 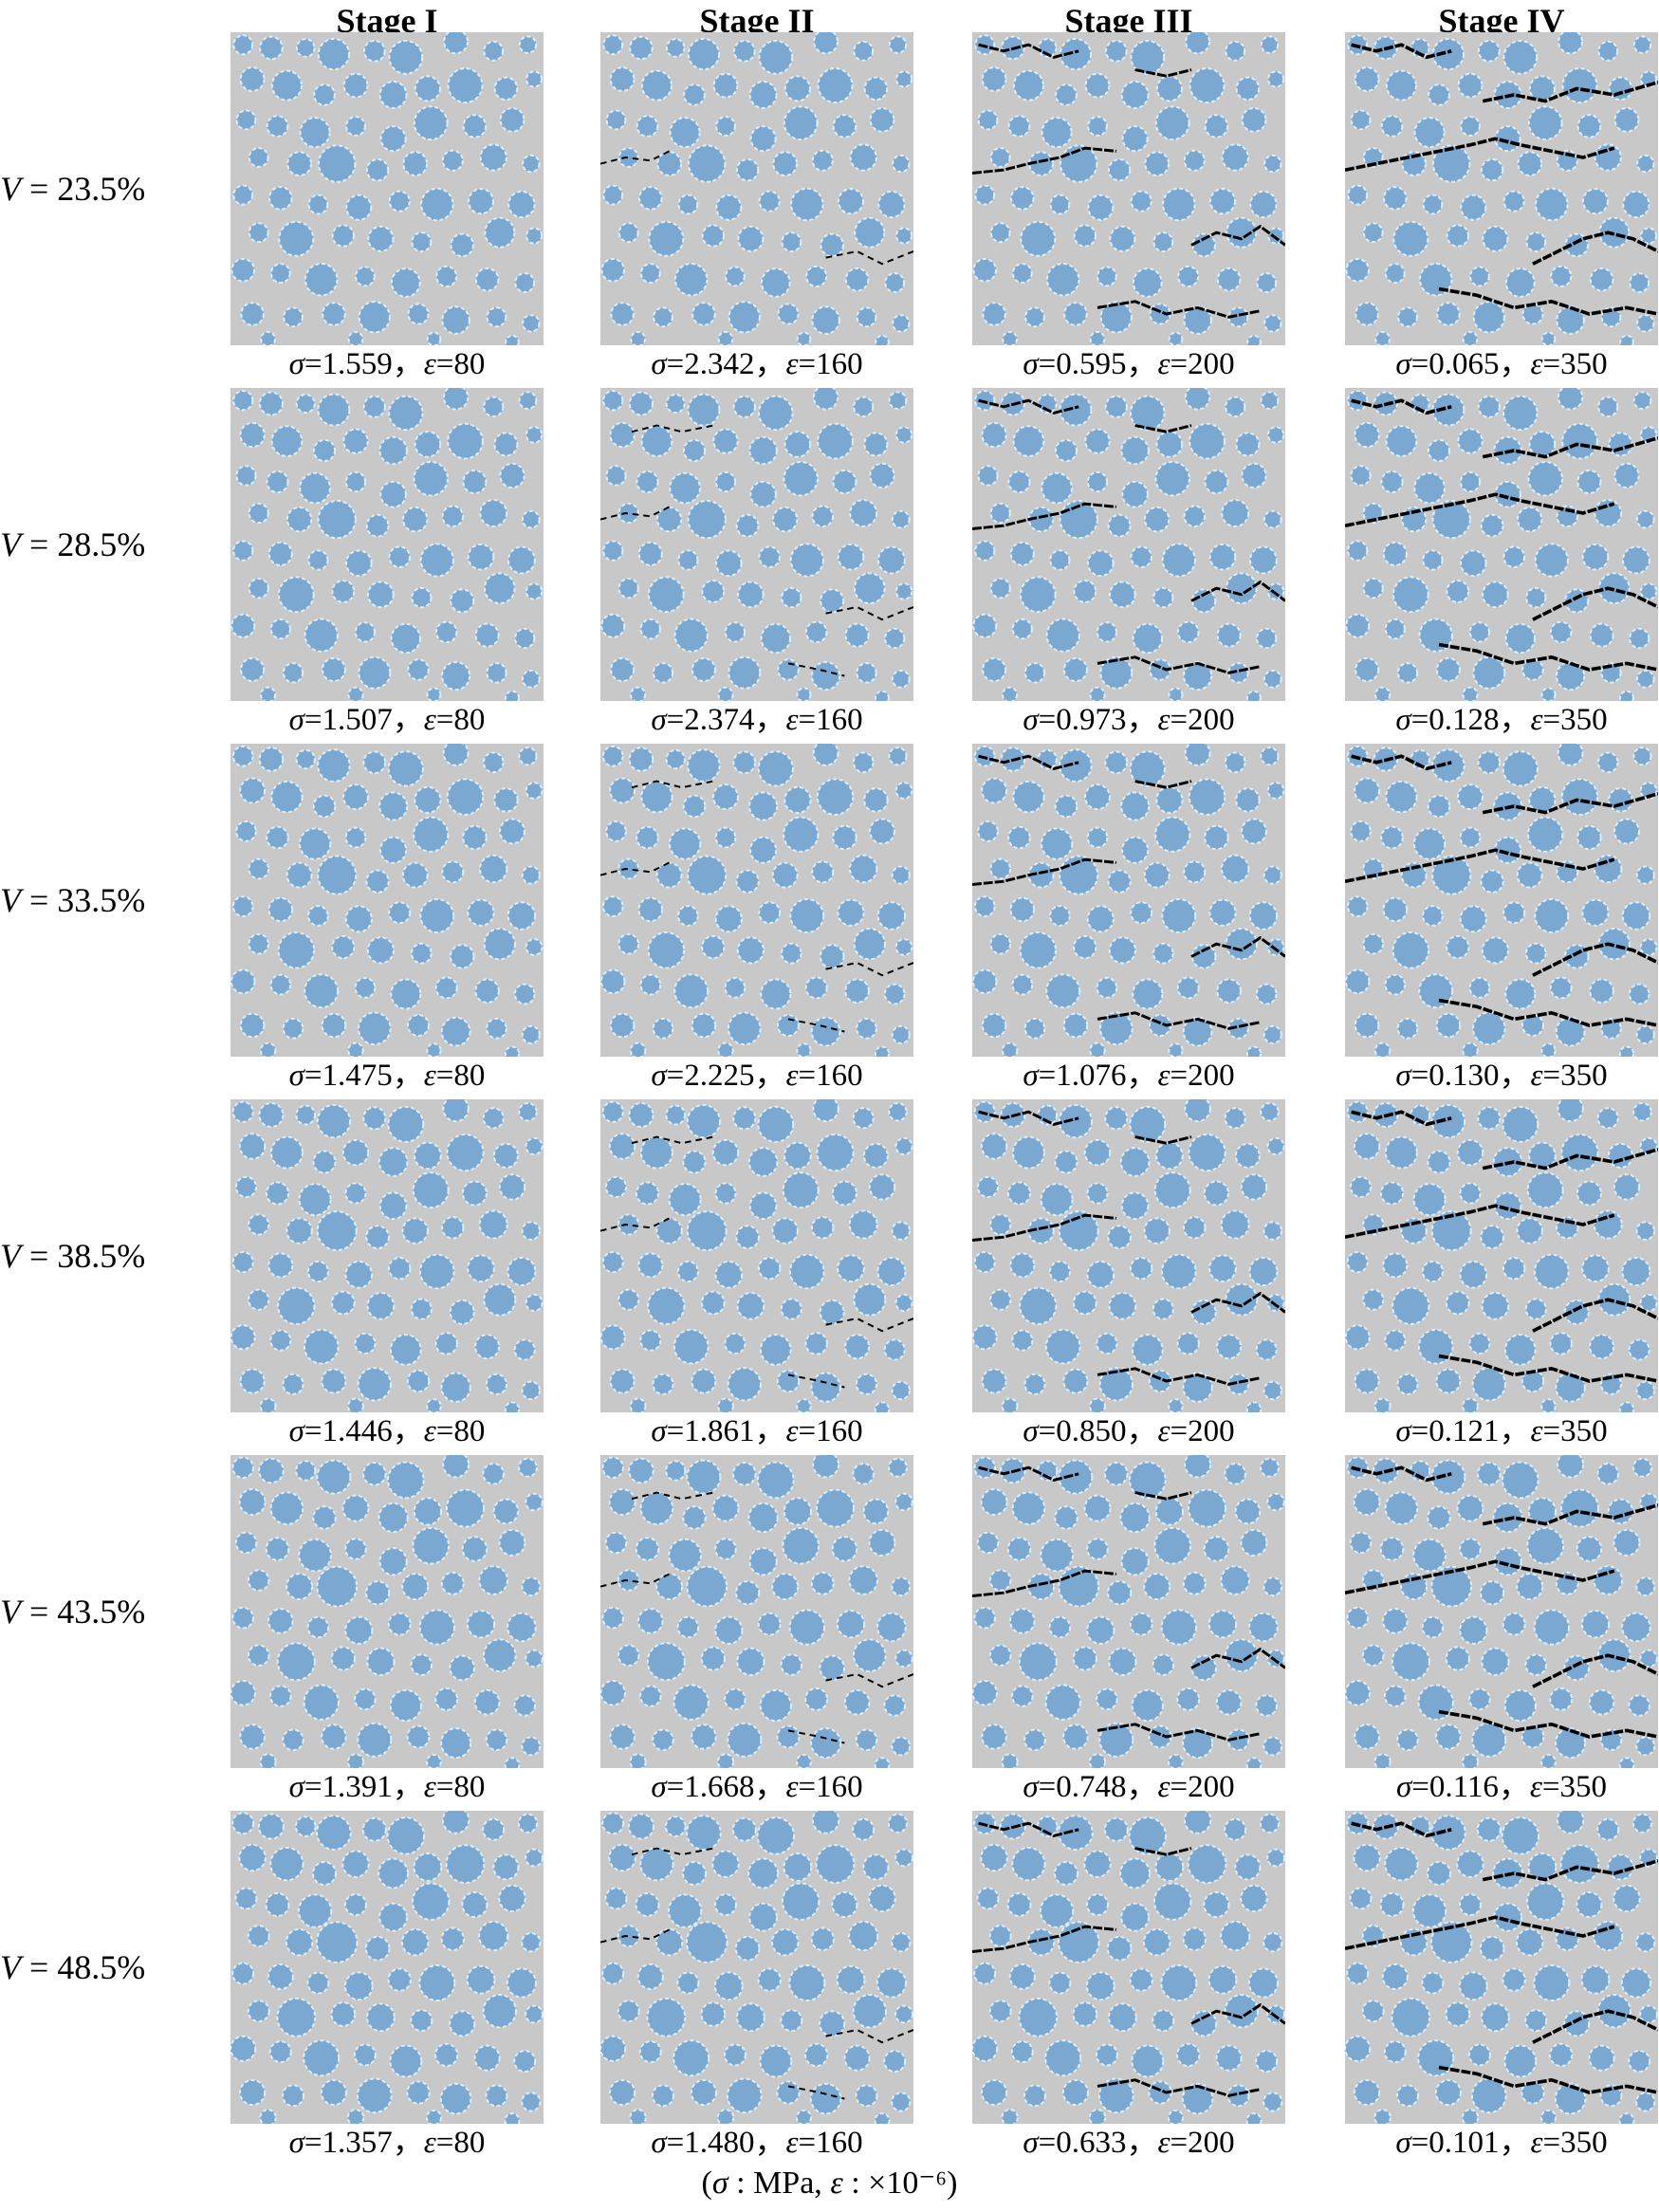 What do you see at coordinates (726, 1076) in the screenshot?
I see `sigma-value: =2.225，` at bounding box center [726, 1076].